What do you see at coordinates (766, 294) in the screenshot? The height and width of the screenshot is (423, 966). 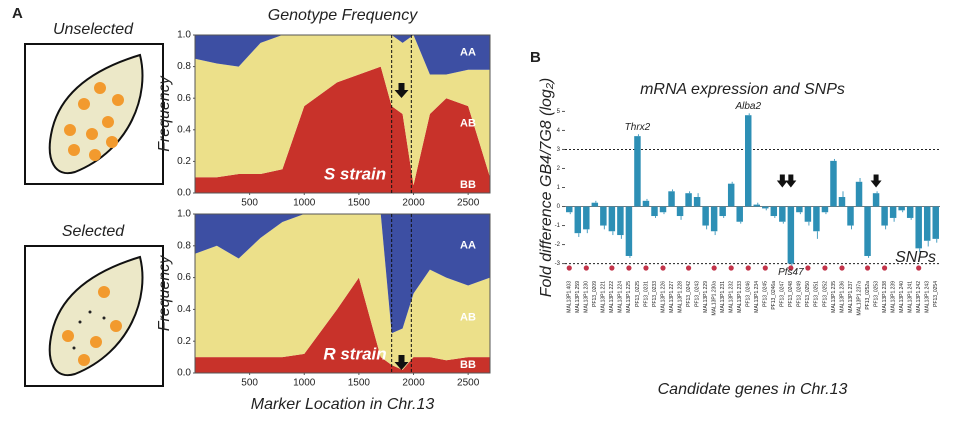 I see `x-tick-label: PF13_0245` at bounding box center [766, 294].